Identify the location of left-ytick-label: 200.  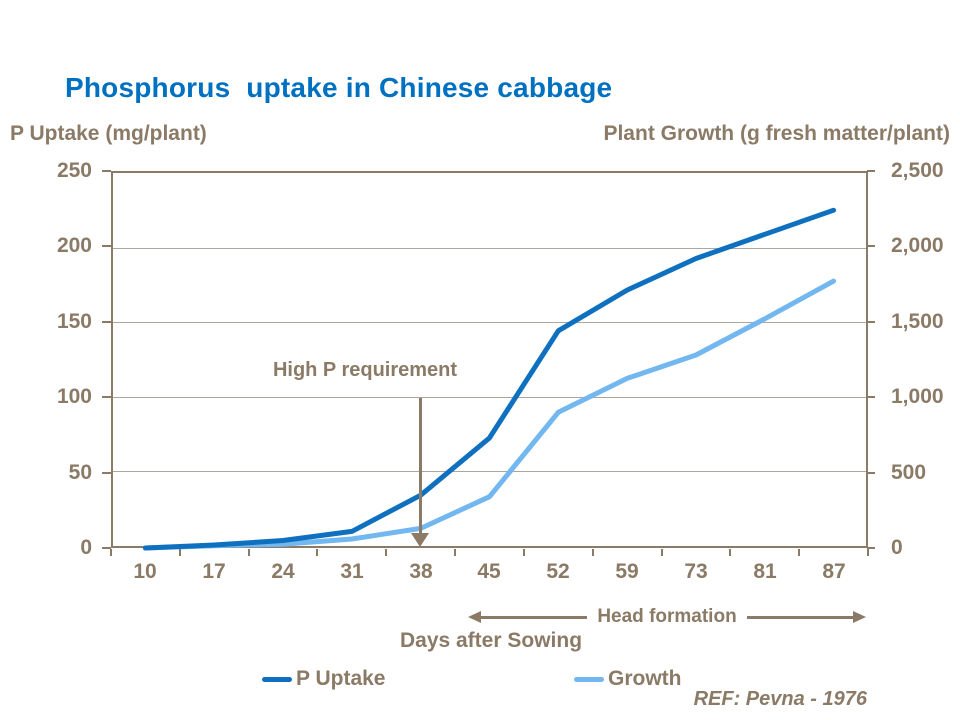
(74, 245).